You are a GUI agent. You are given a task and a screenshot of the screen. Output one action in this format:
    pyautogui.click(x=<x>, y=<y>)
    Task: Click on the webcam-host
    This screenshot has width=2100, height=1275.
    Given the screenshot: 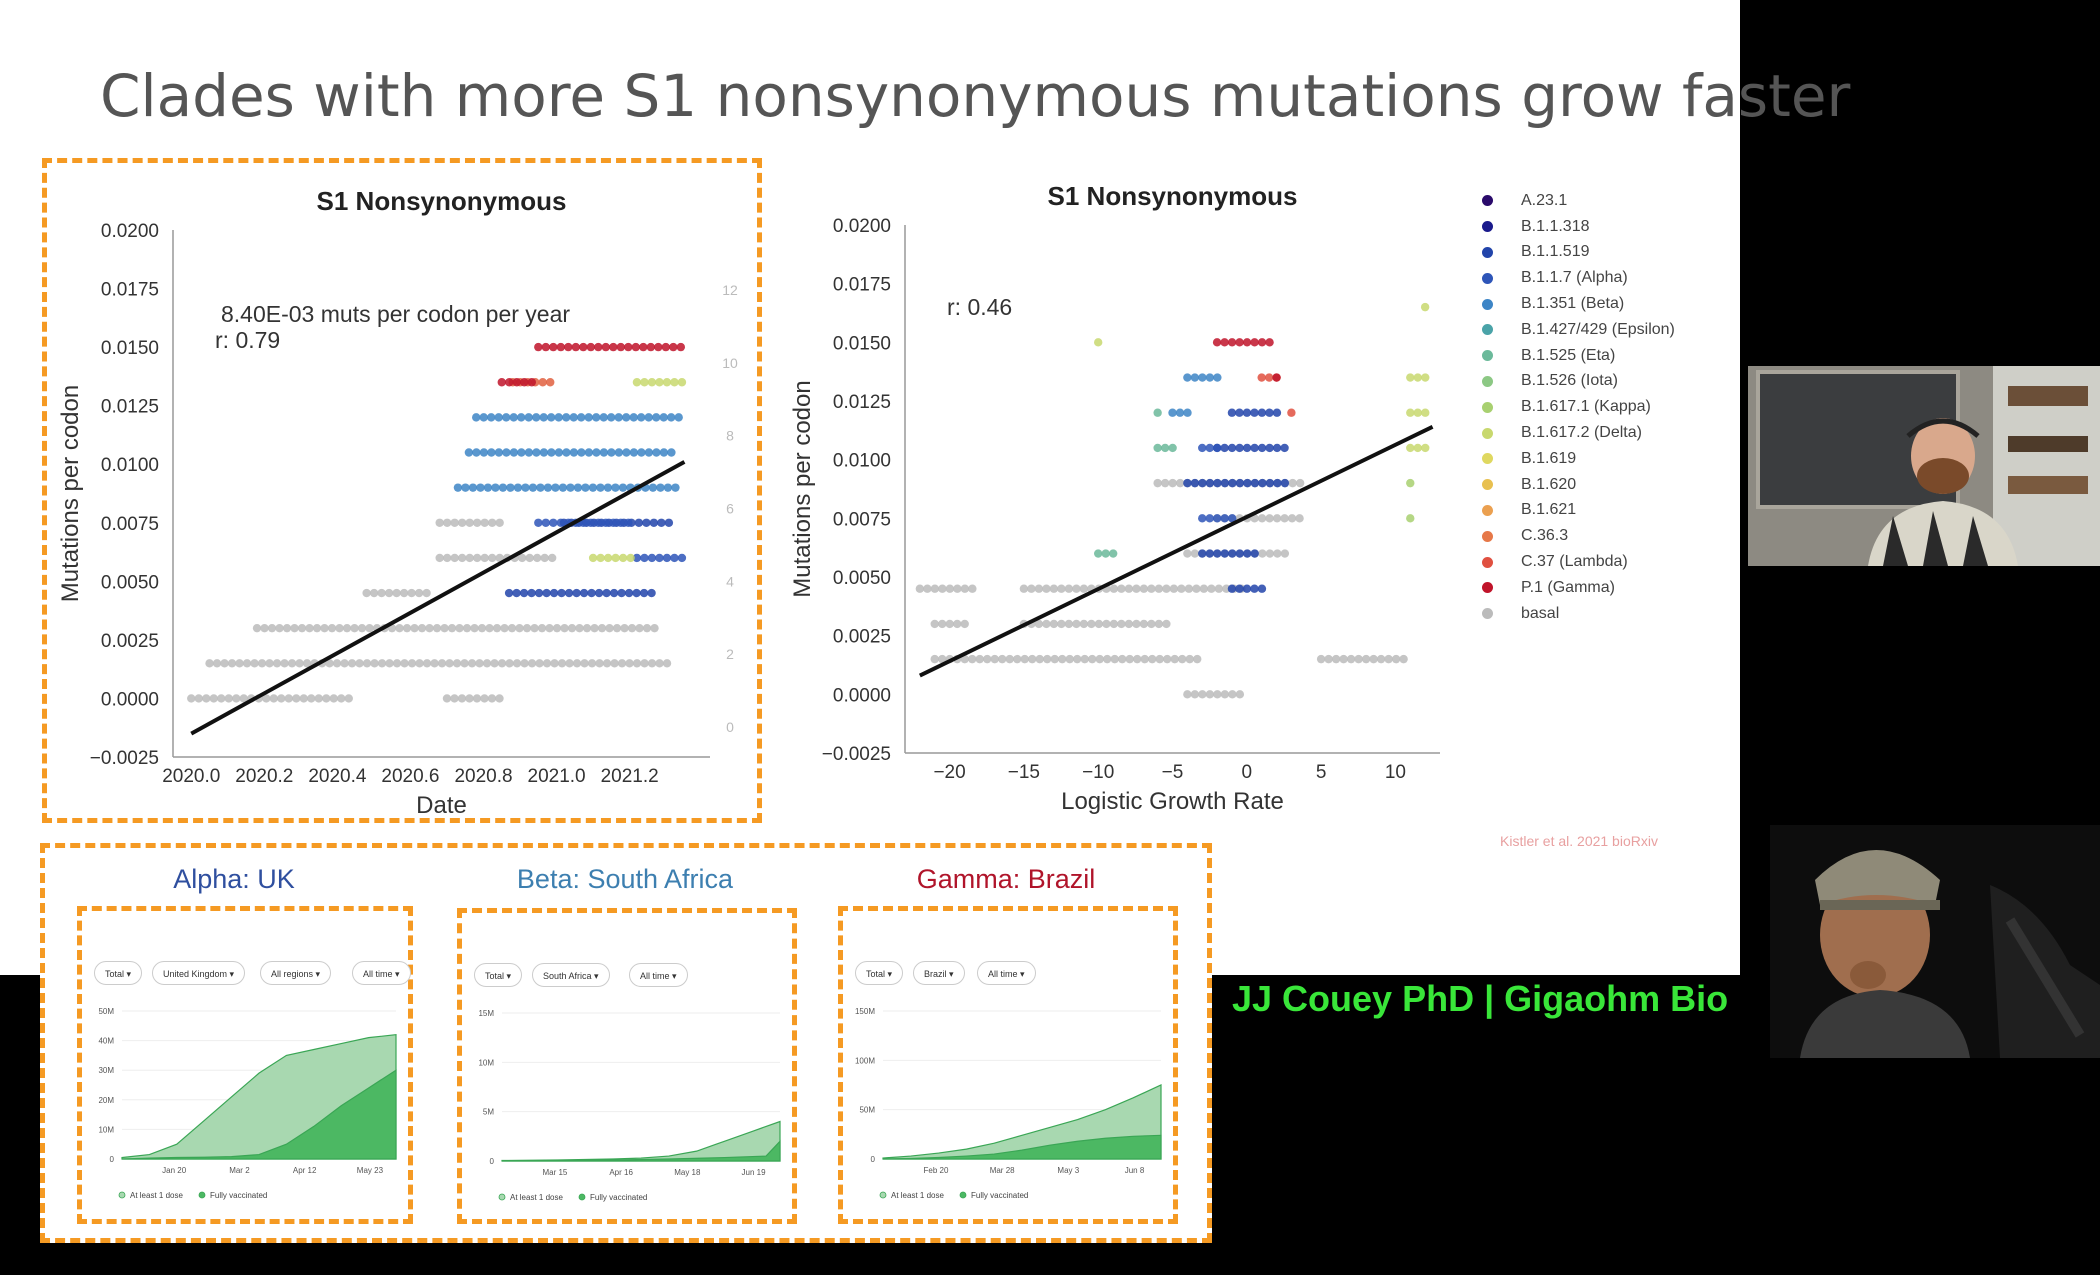 What is the action you would take?
    pyautogui.click(x=1935, y=941)
    